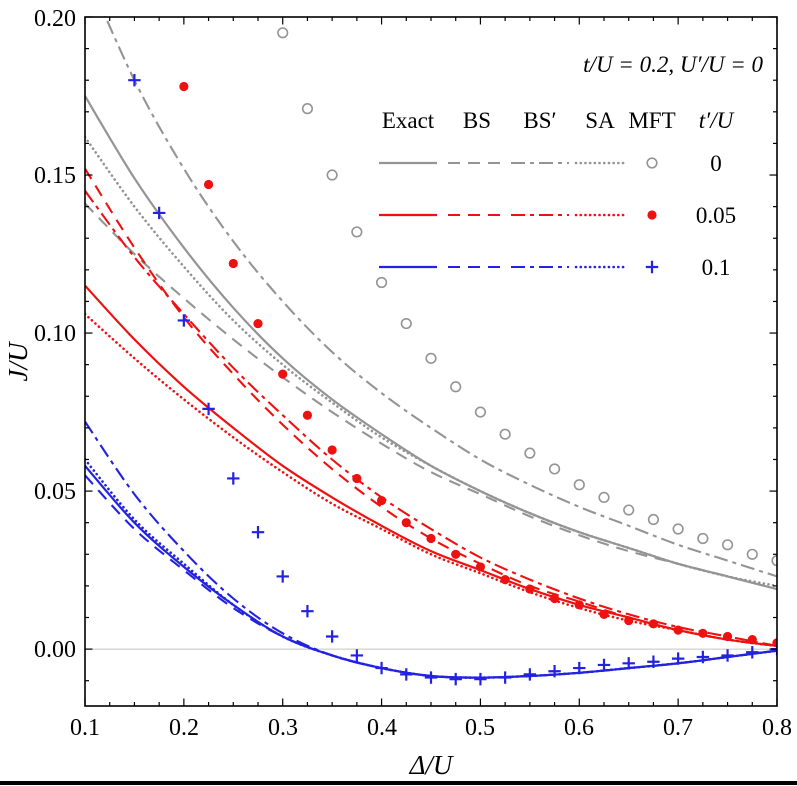 This screenshot has height=786, width=797. I want to click on x-axis-label: Δ/U, so click(431, 765).